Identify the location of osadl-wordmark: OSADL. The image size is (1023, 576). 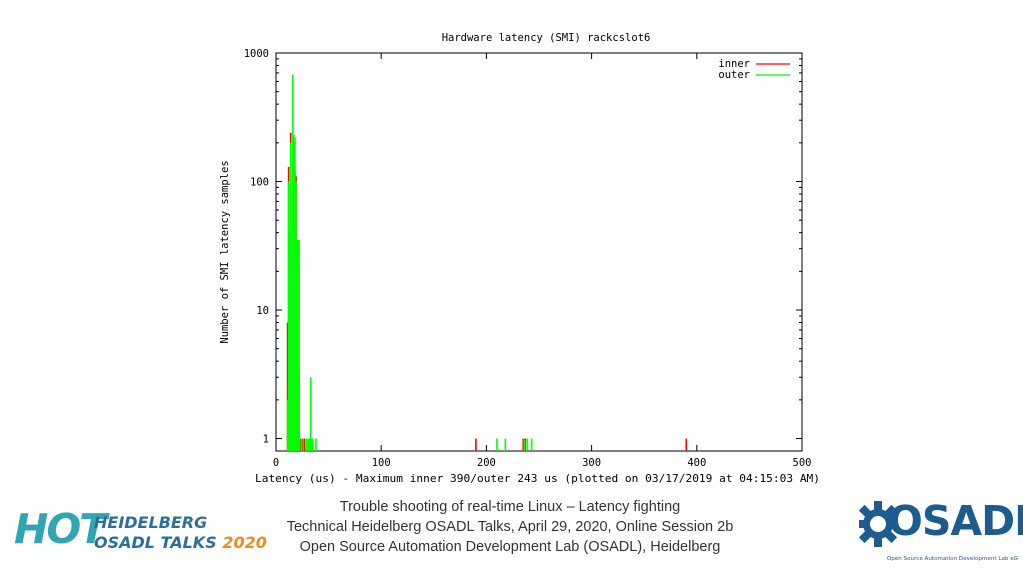
(955, 521).